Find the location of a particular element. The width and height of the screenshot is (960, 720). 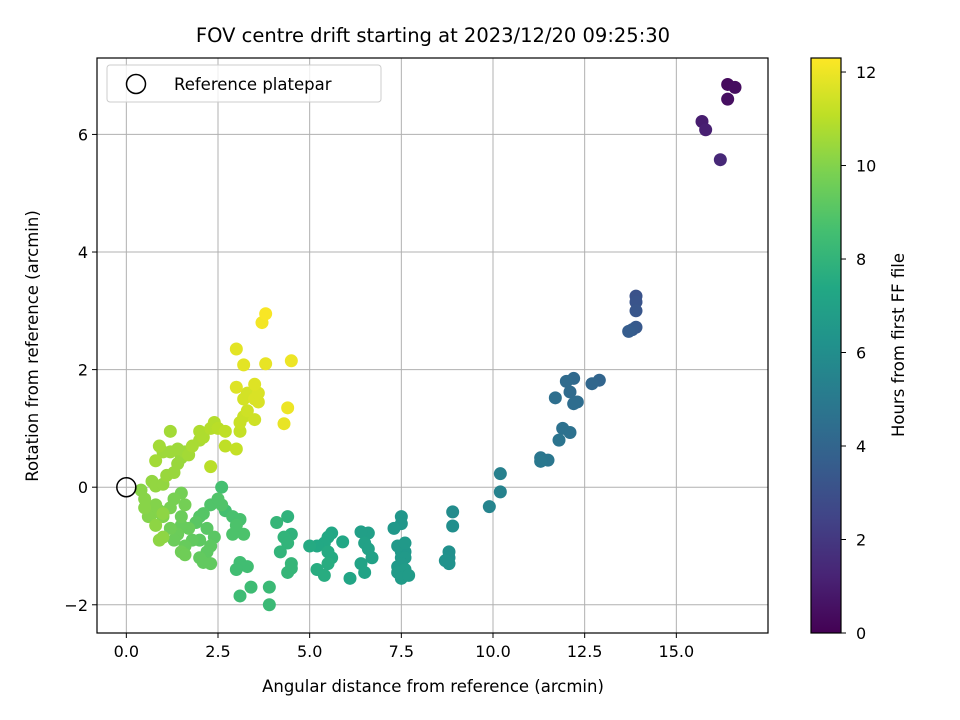

colorbar-ticks: 0 2 4 6 8 10 12 is located at coordinates (858, 353).